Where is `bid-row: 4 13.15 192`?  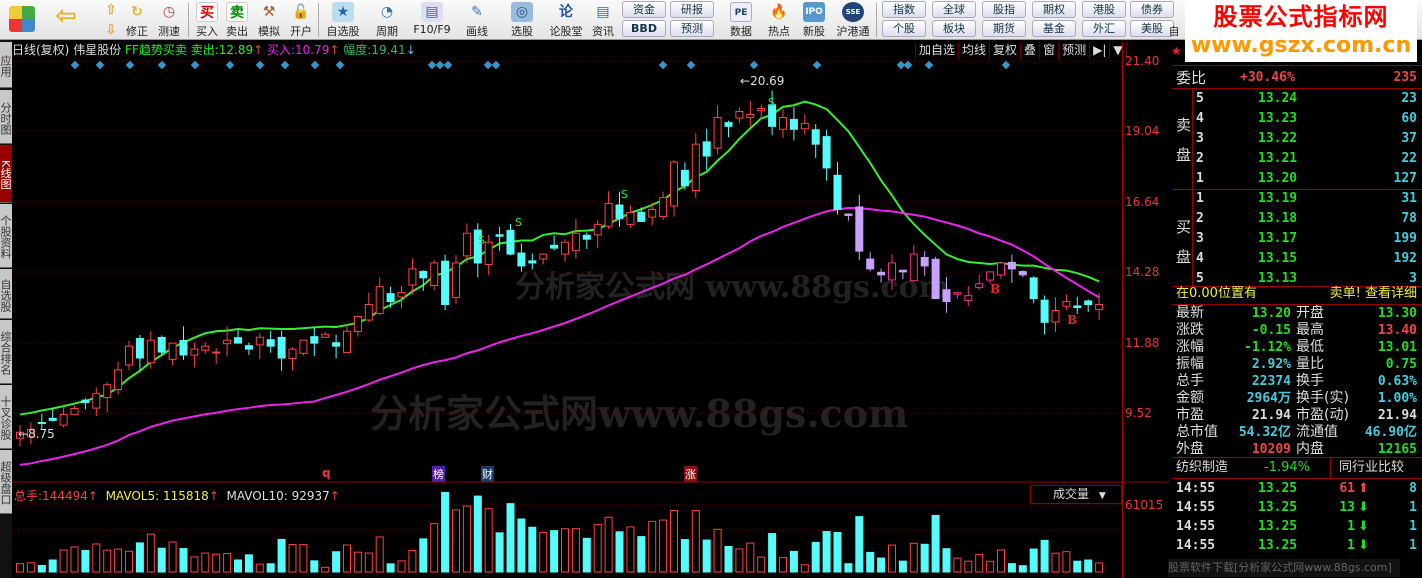 bid-row: 4 13.15 192 is located at coordinates (1294, 259).